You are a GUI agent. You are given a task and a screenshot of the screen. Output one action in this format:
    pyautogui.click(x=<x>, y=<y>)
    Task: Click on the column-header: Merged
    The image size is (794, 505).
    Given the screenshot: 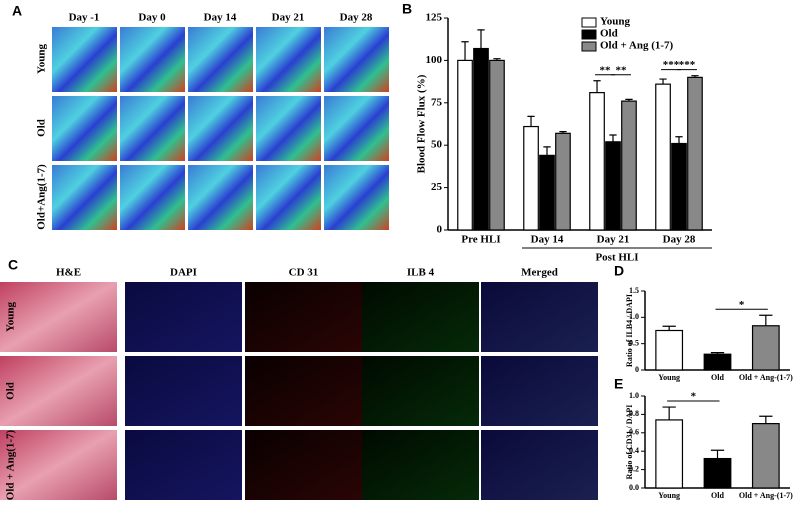 What is the action you would take?
    pyautogui.click(x=539, y=273)
    